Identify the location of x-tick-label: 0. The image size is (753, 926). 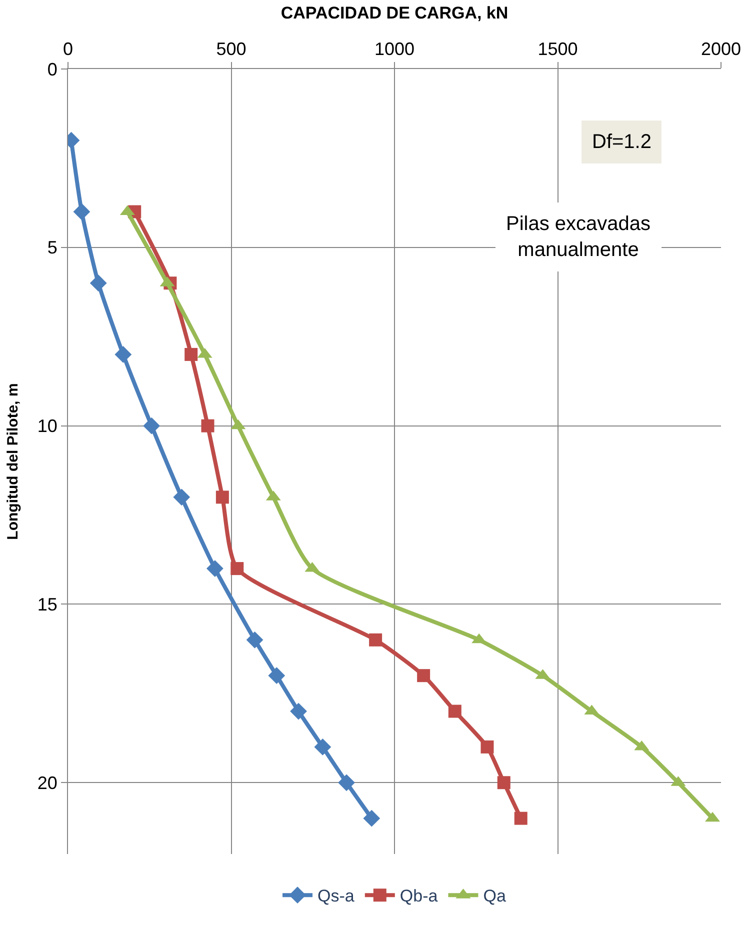
(68, 48).